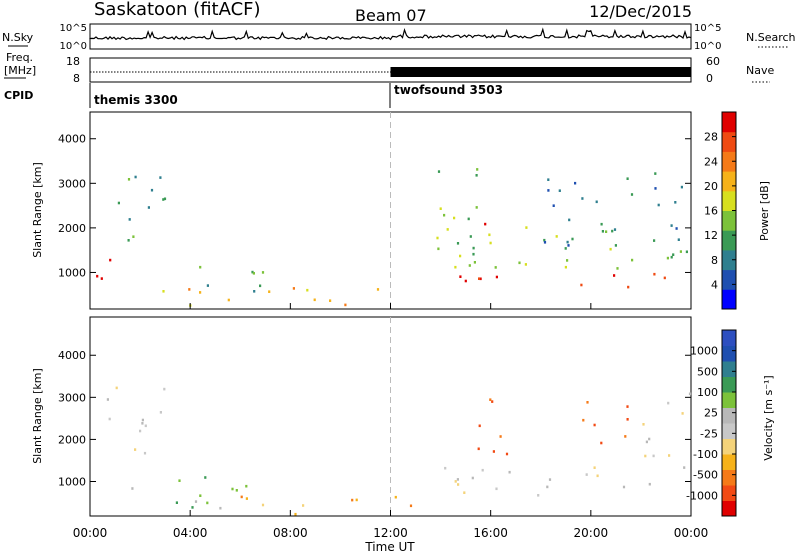 This screenshot has width=800, height=558. What do you see at coordinates (760, 70) in the screenshot?
I see `nave-label: Nave` at bounding box center [760, 70].